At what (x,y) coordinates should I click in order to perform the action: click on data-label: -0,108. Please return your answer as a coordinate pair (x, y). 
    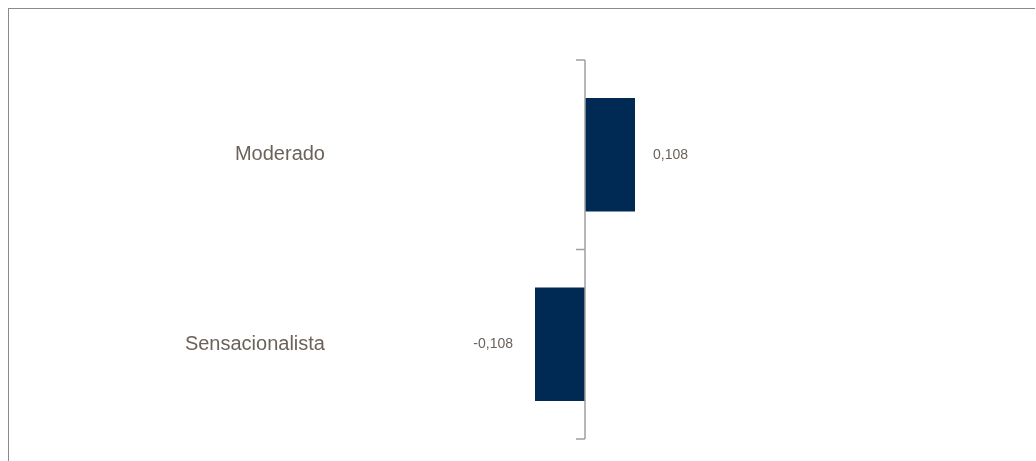
    Looking at the image, I should click on (493, 343).